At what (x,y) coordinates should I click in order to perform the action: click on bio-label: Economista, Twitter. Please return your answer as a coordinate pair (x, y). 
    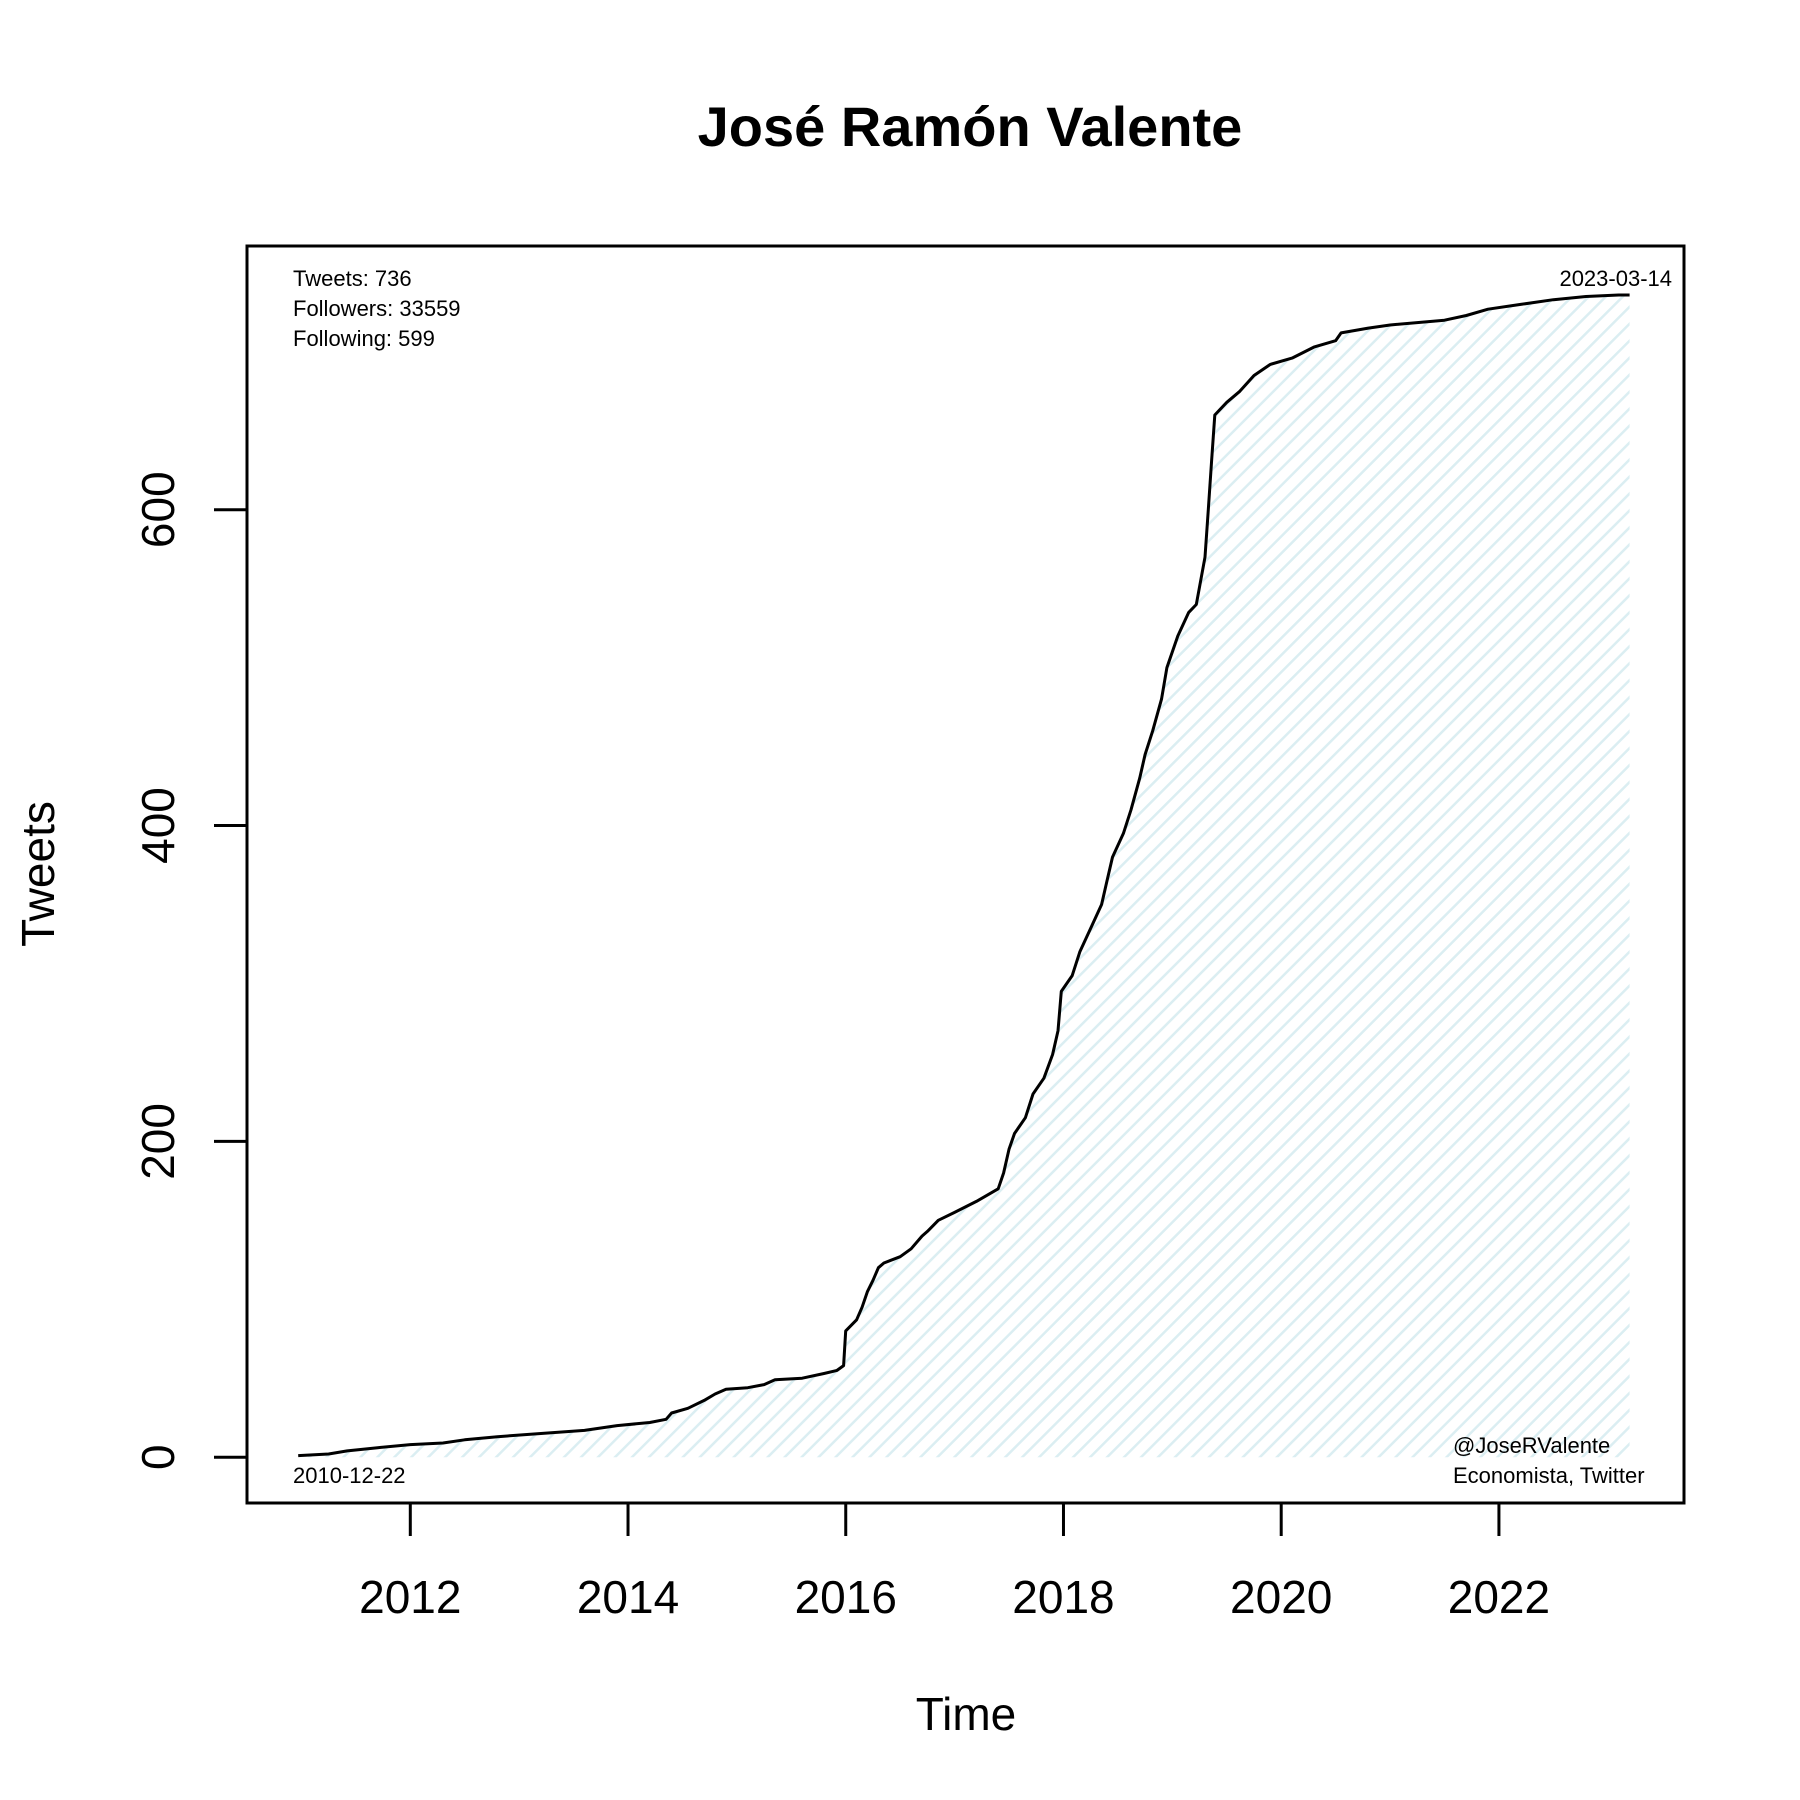
    Looking at the image, I should click on (1549, 1475).